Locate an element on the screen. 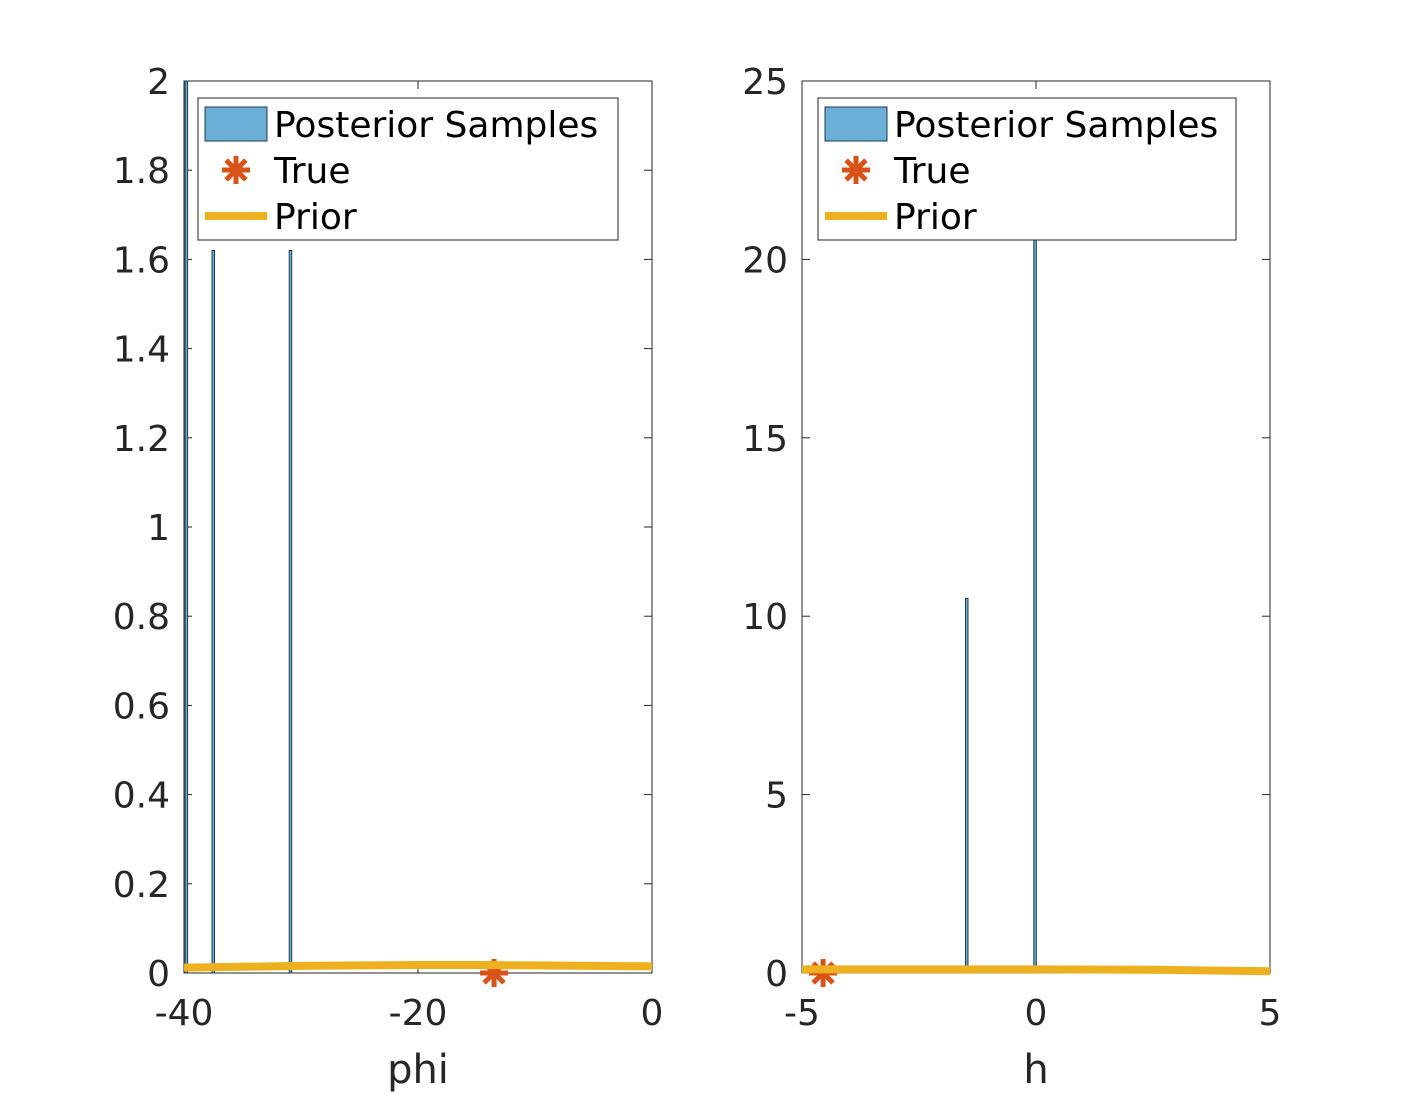 This screenshot has height=1094, width=1406. y-tick-label: 0.4 is located at coordinates (141, 796).